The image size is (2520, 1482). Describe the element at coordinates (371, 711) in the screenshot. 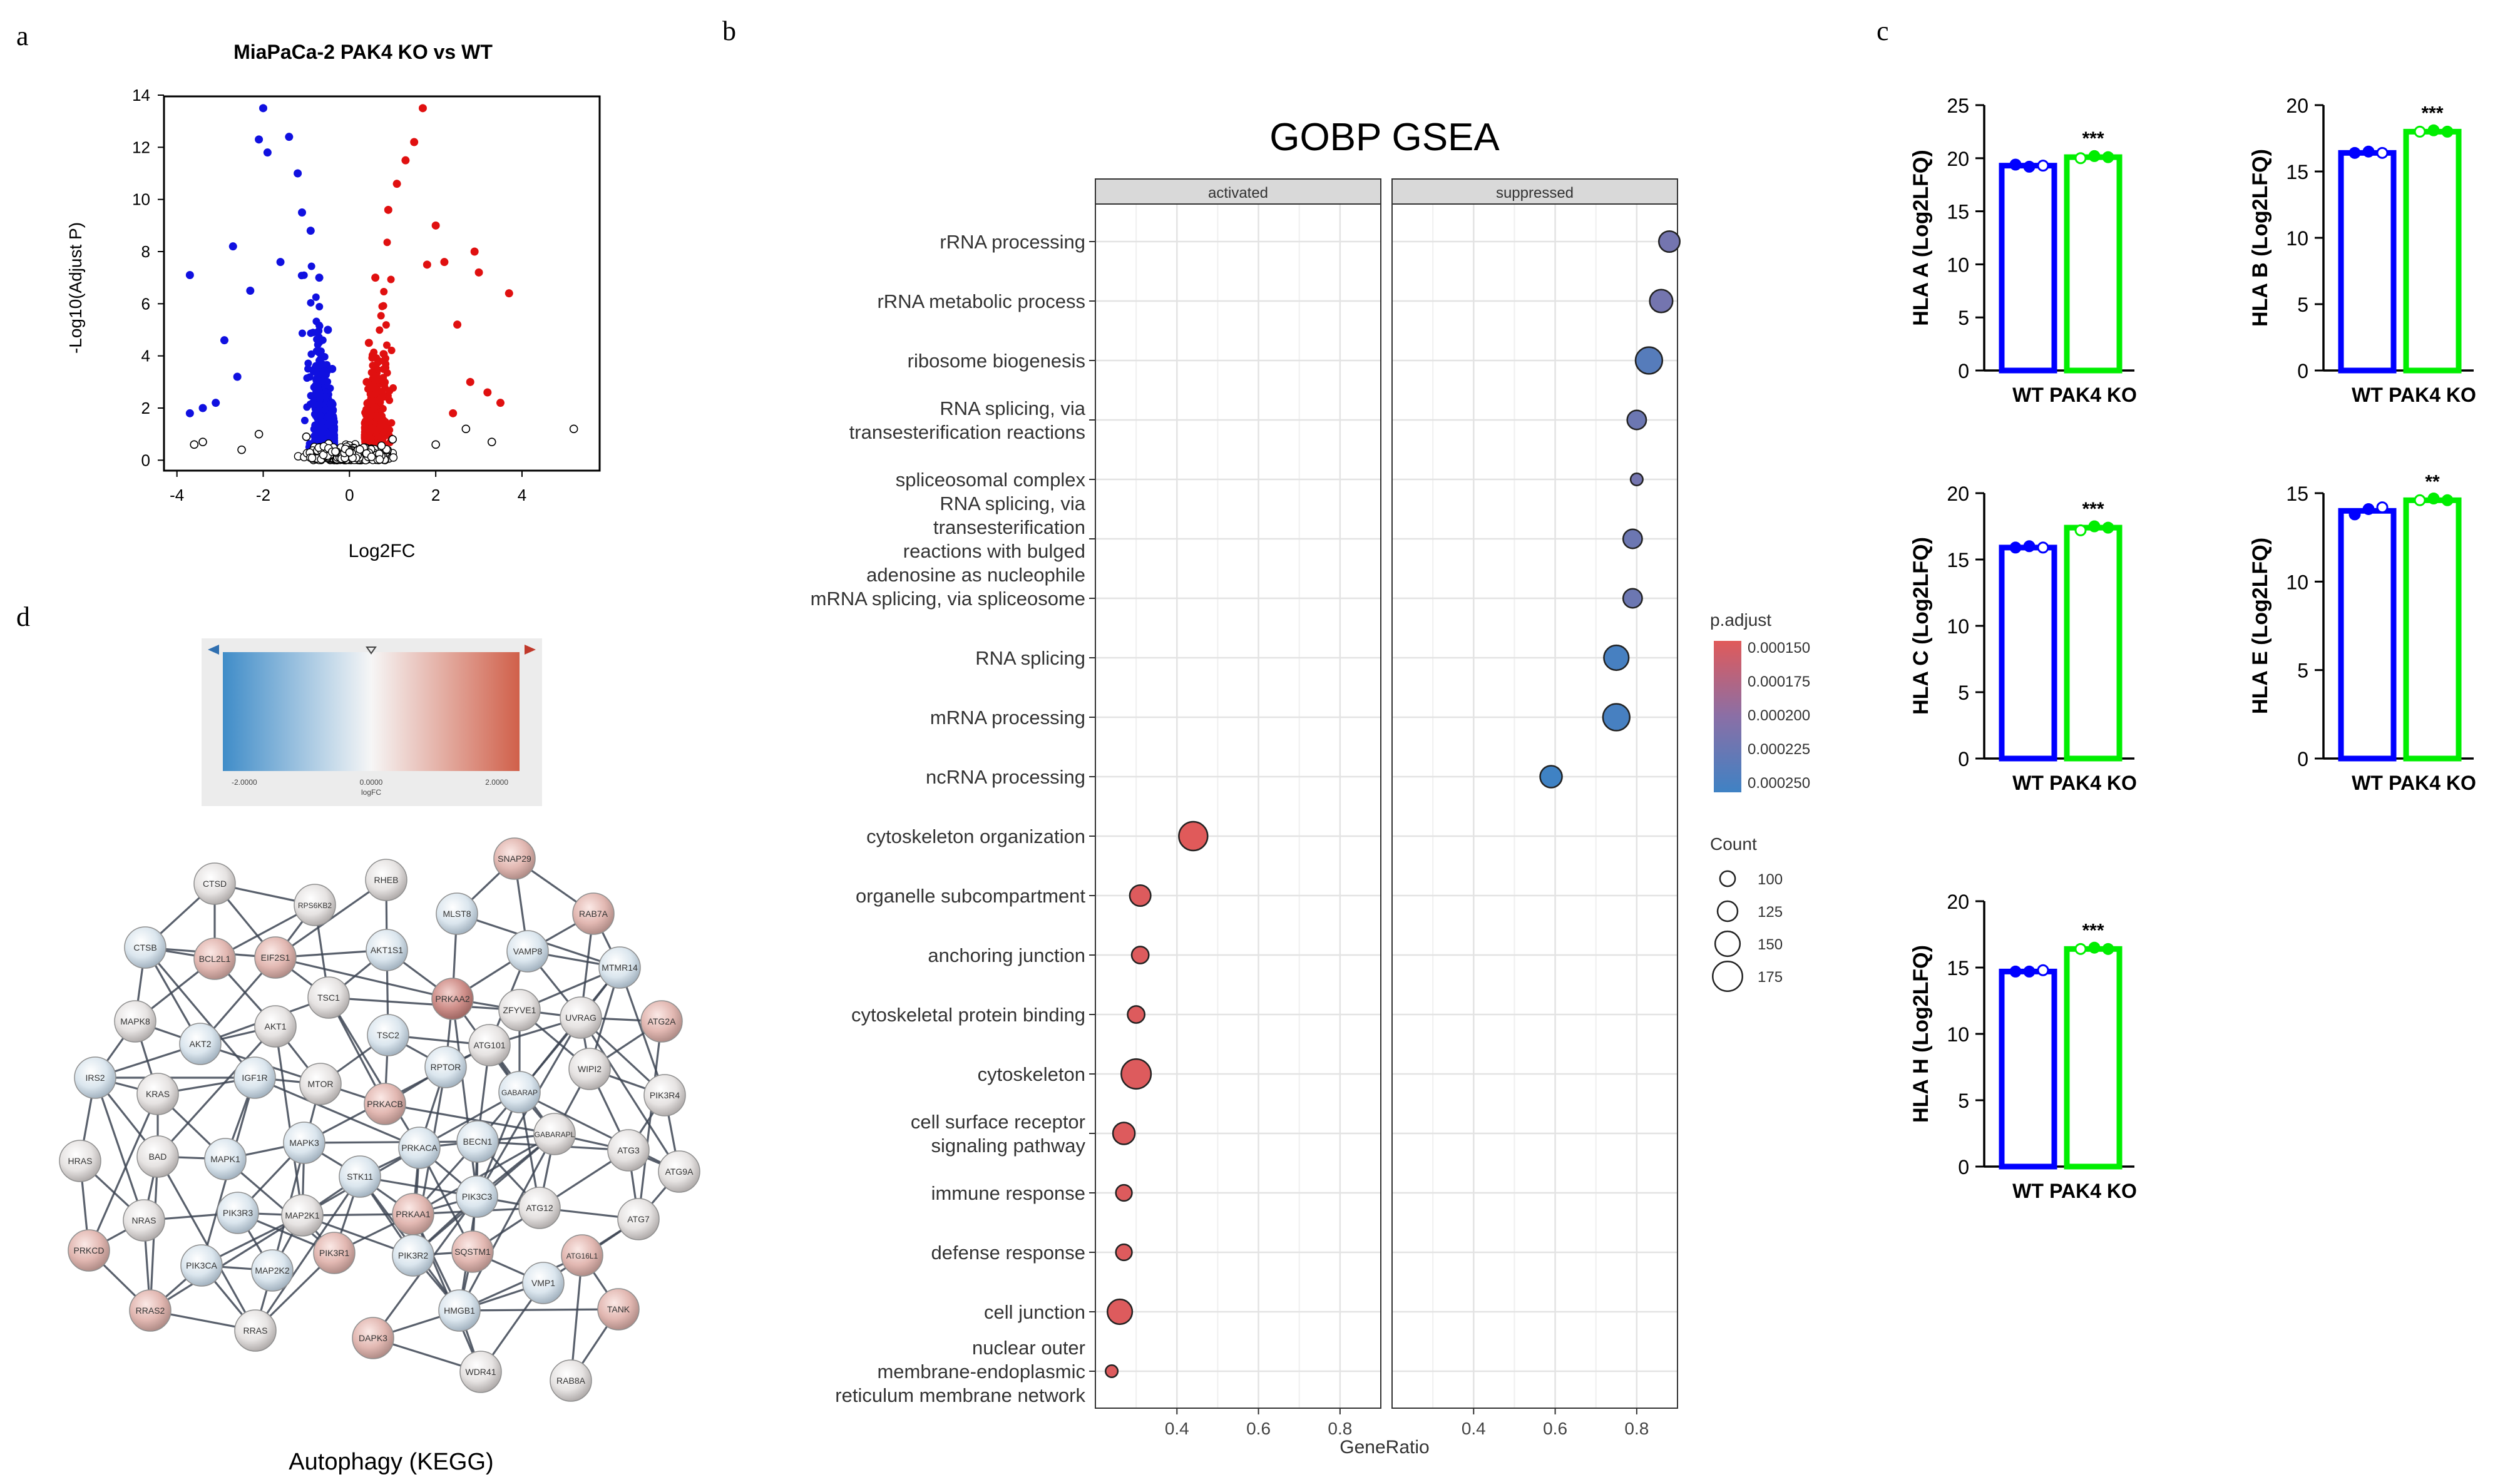

I see `logfc-legend-gradient` at that location.